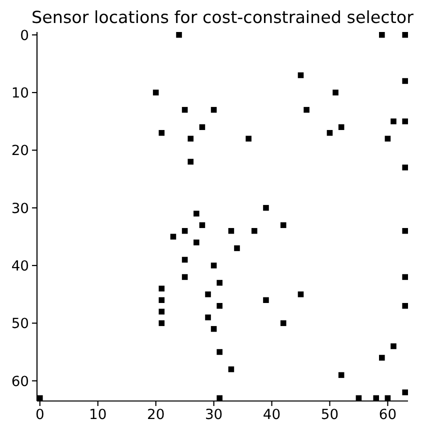 Image resolution: width=422 pixels, height=435 pixels. What do you see at coordinates (20, 208) in the screenshot?
I see `y-tick-label: 30` at bounding box center [20, 208].